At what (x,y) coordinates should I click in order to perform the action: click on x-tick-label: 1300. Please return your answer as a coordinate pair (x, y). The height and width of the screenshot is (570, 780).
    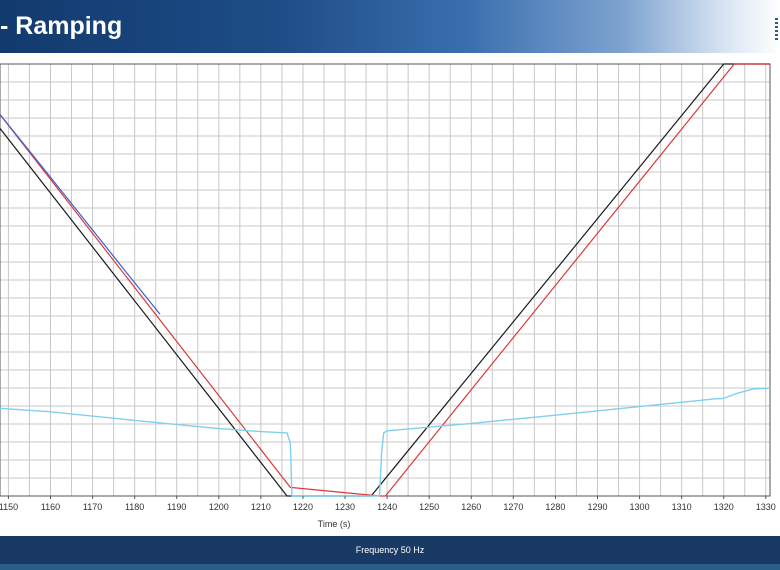
    Looking at the image, I should click on (640, 507).